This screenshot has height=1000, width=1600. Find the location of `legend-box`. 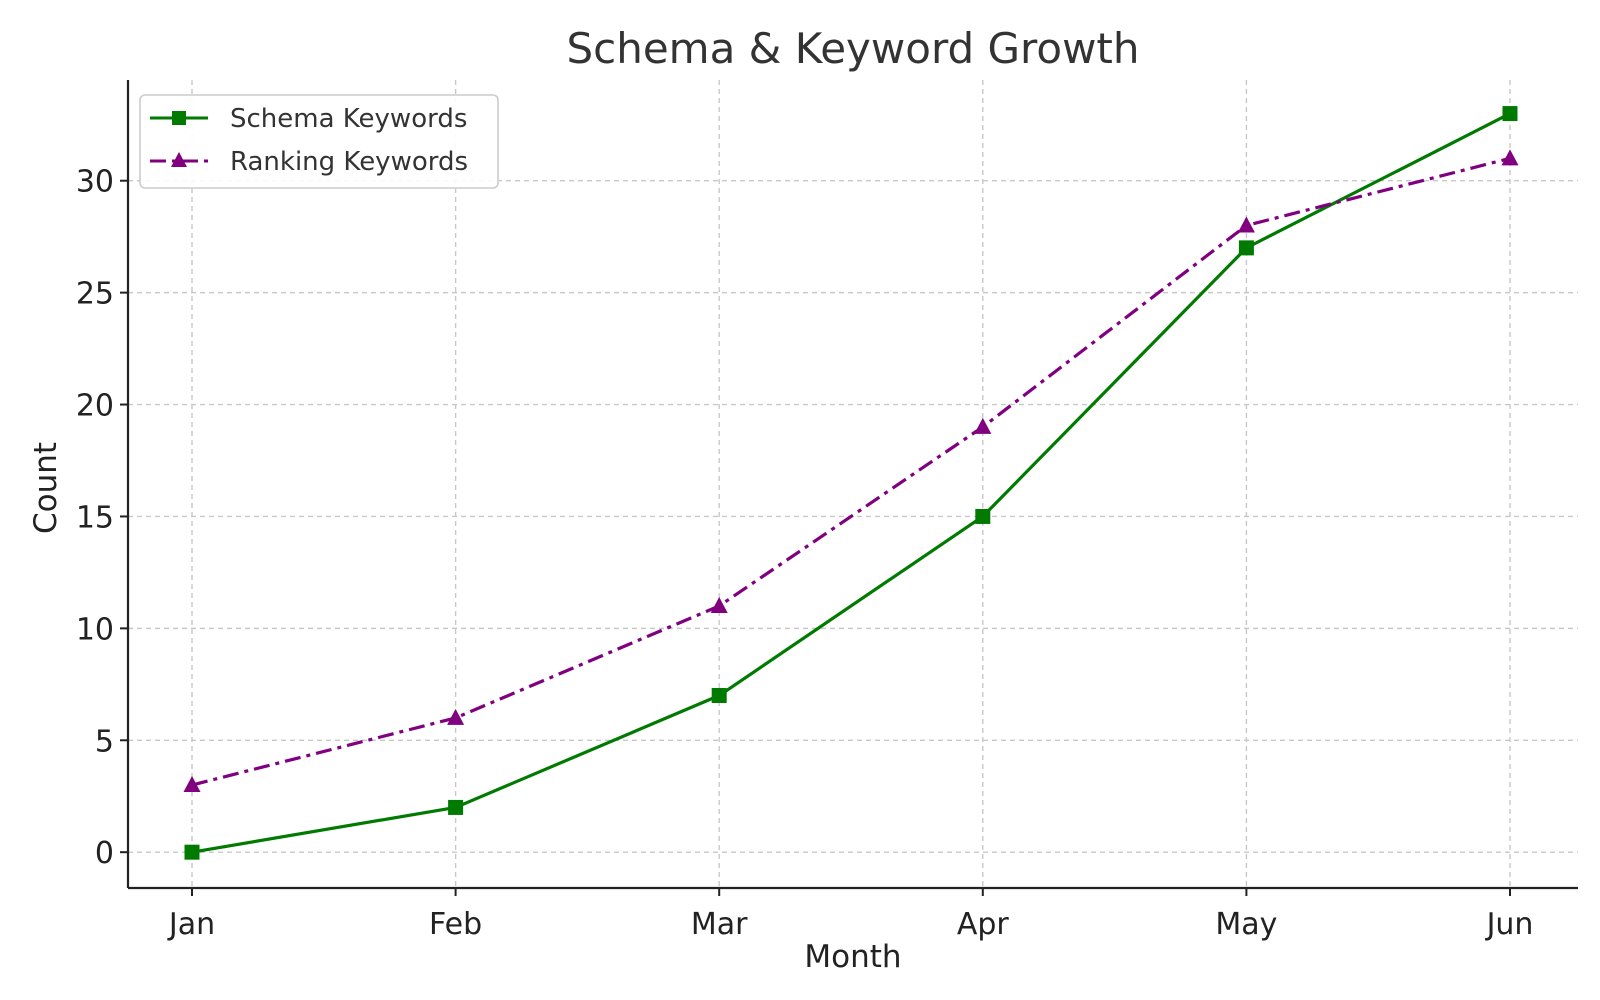

legend-box is located at coordinates (319, 141).